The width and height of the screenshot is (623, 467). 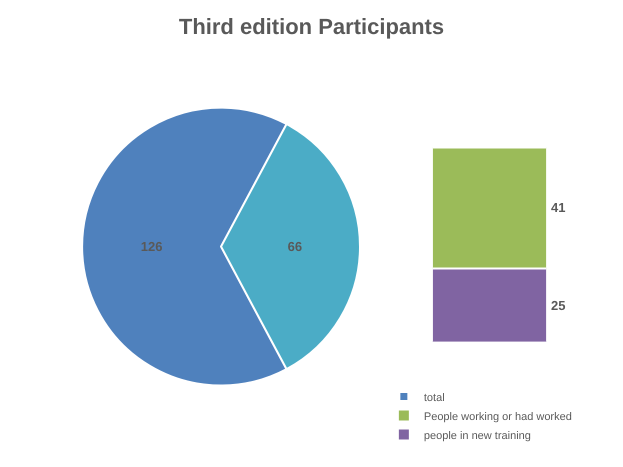 What do you see at coordinates (434, 398) in the screenshot?
I see `legend-label: total` at bounding box center [434, 398].